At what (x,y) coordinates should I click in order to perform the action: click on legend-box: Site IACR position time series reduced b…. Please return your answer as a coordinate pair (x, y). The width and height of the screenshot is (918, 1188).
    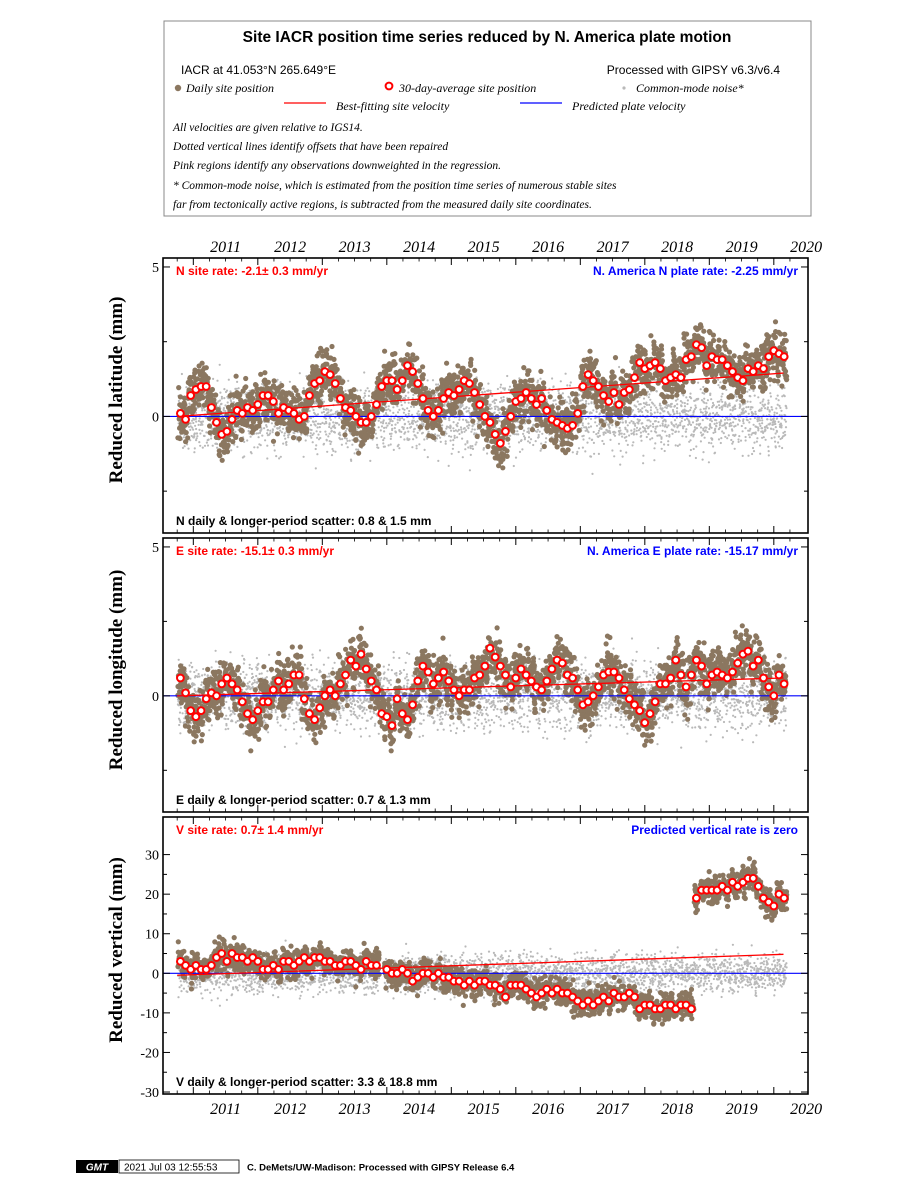
    Looking at the image, I should click on (487, 118).